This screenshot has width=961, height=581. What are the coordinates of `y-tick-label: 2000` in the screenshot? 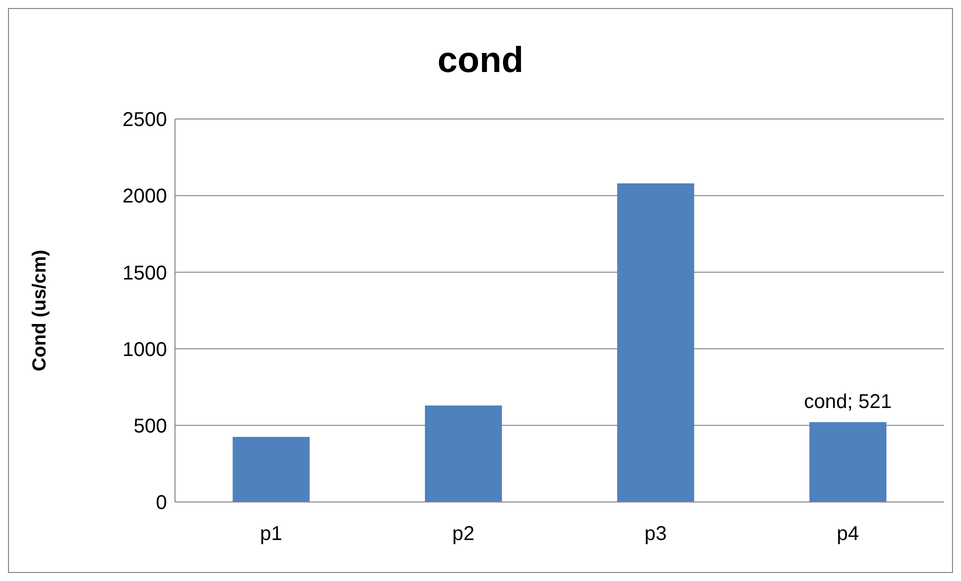 It's located at (144, 197).